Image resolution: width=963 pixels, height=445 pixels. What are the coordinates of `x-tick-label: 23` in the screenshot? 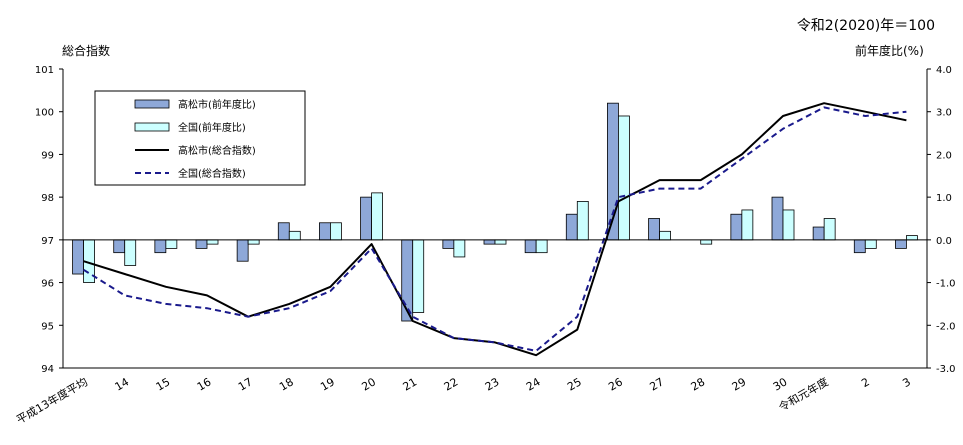 It's located at (492, 384).